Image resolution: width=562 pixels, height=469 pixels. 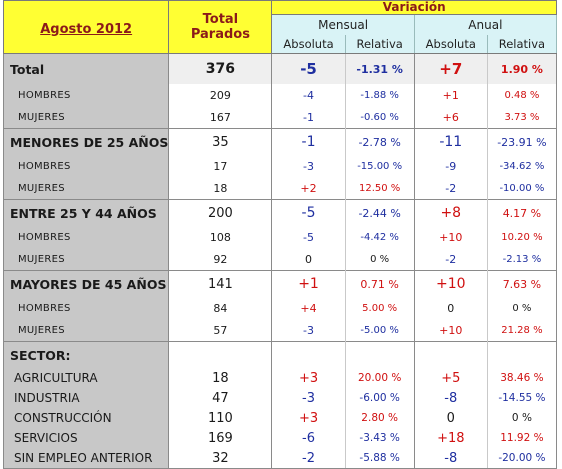 What do you see at coordinates (220, 418) in the screenshot?
I see `row-total: 110` at bounding box center [220, 418].